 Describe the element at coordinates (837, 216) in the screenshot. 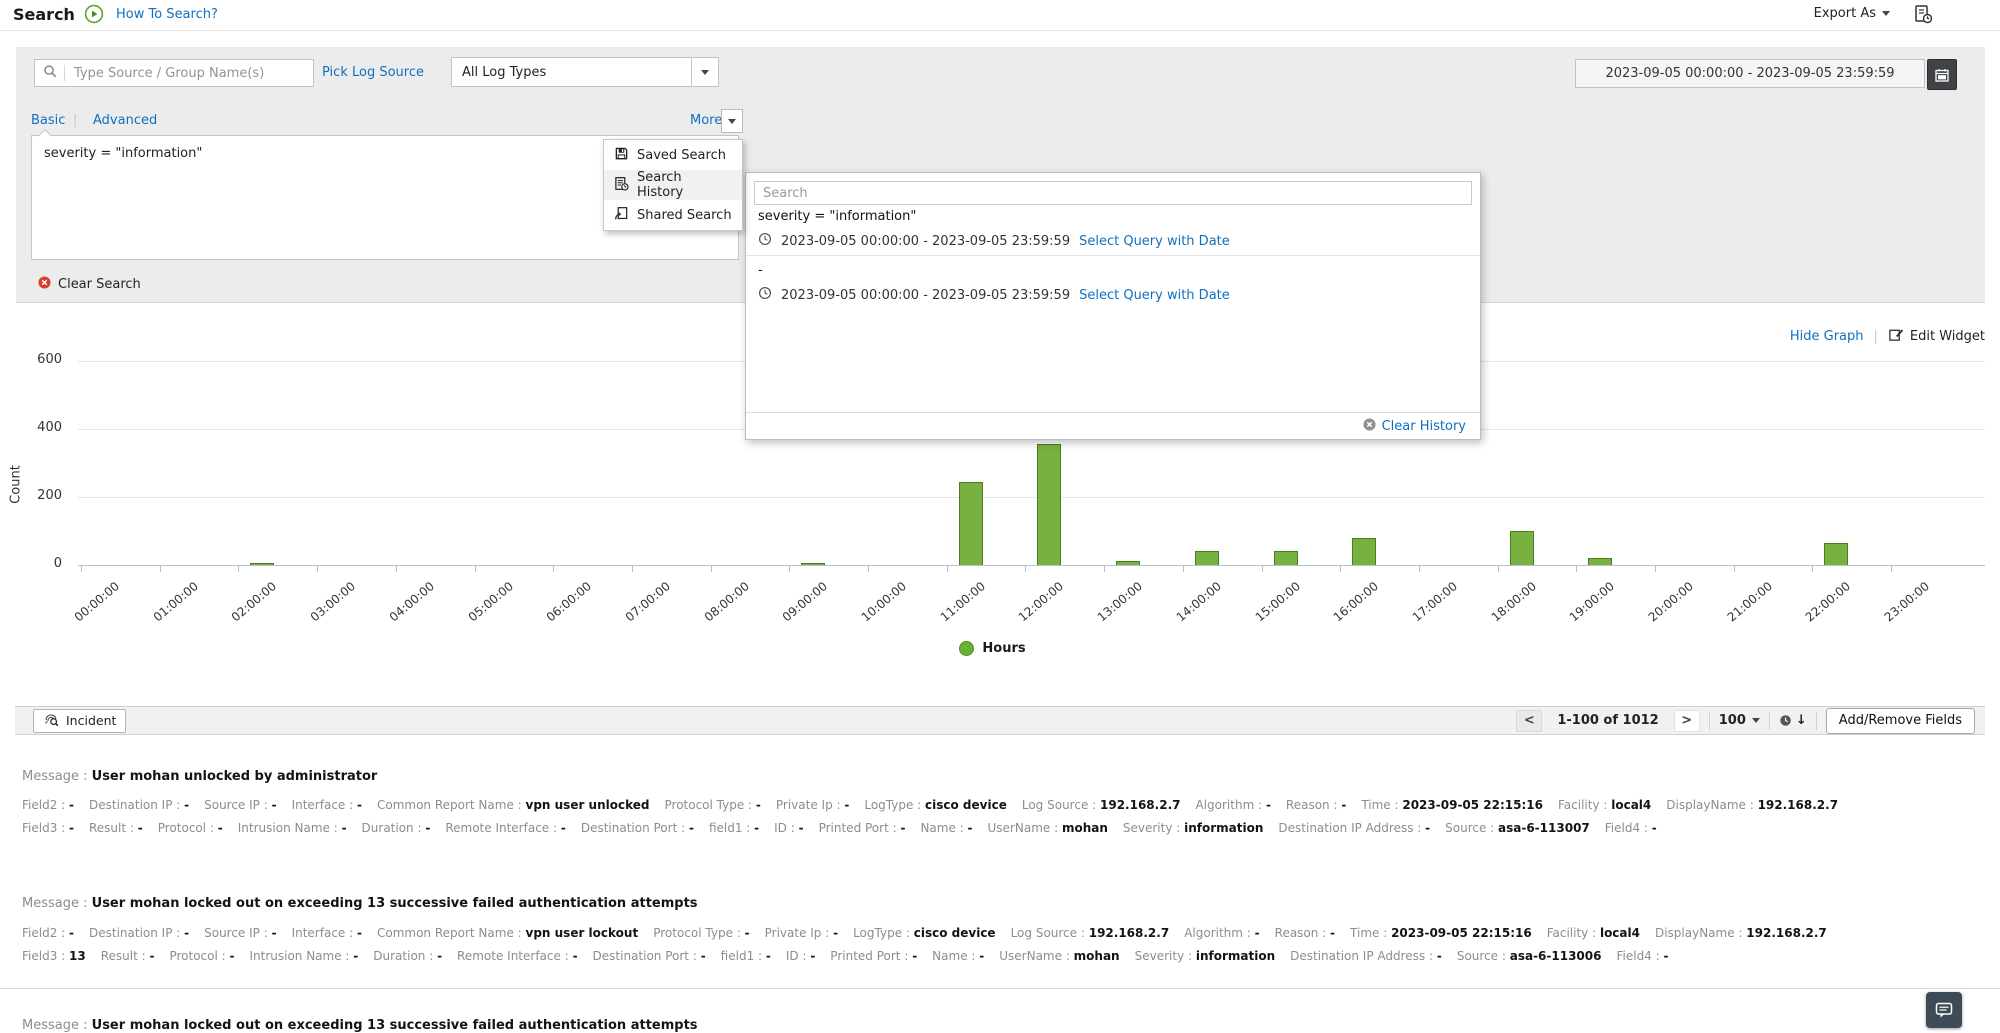

I see `history-query: severity = "information"` at that location.